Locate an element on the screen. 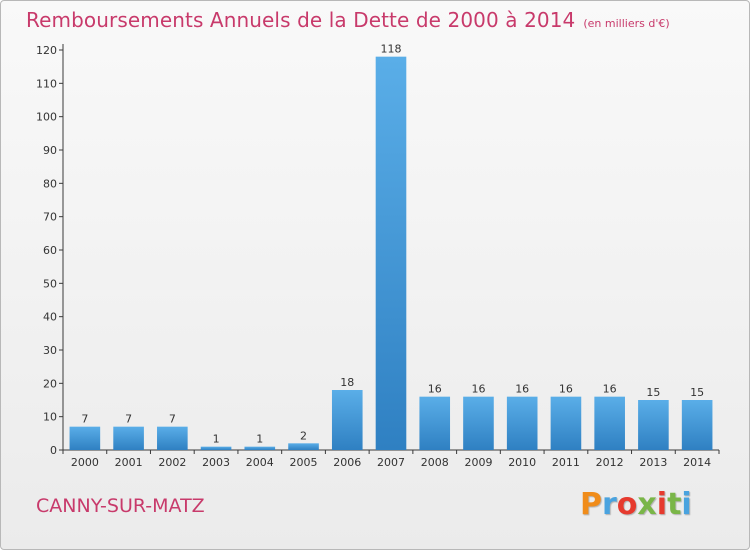  x-tick-label-2011: 2011 is located at coordinates (566, 462).